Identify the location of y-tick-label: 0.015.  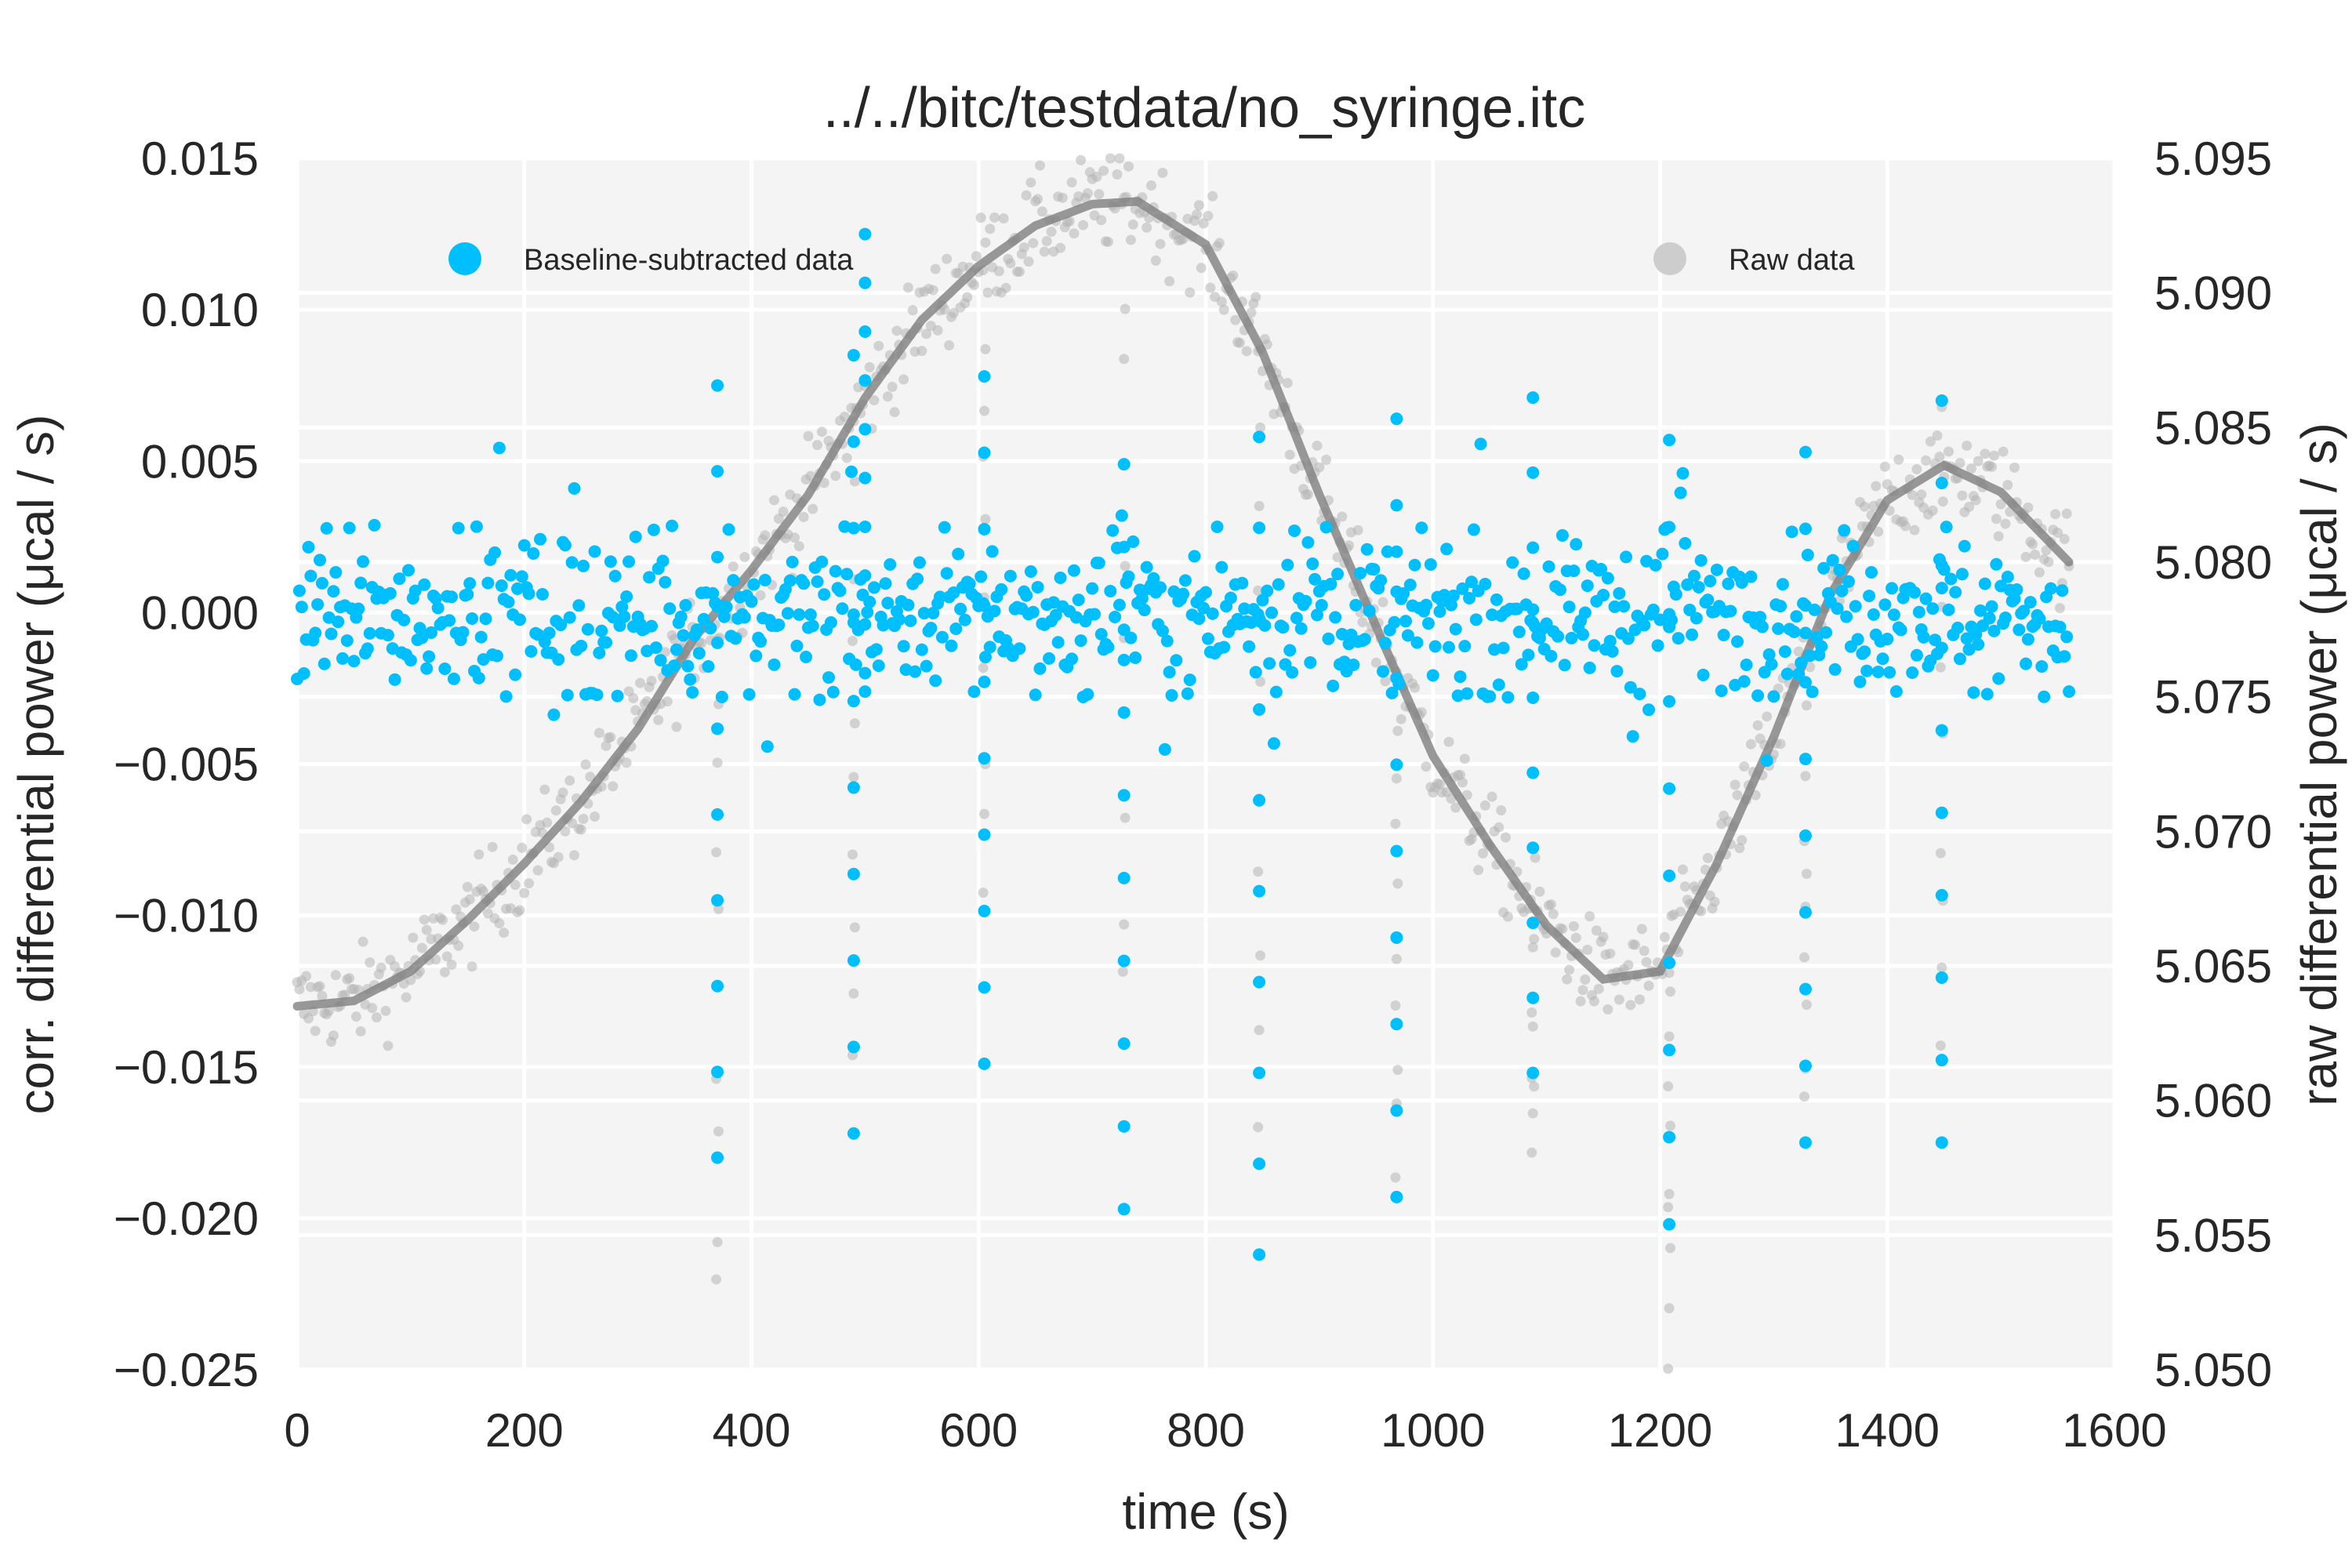
(200, 158).